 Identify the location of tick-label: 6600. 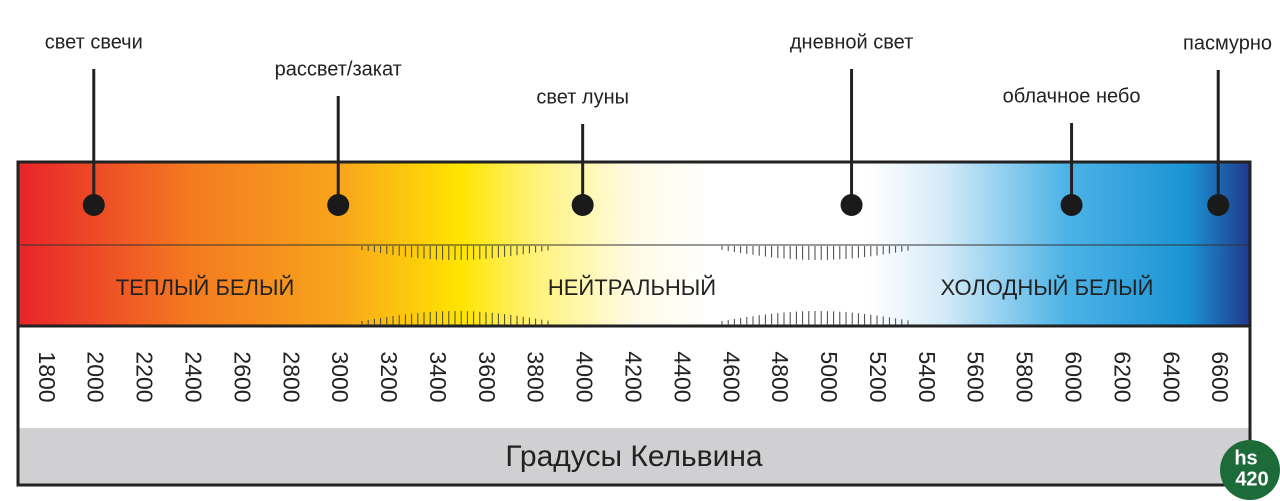
(1220, 376).